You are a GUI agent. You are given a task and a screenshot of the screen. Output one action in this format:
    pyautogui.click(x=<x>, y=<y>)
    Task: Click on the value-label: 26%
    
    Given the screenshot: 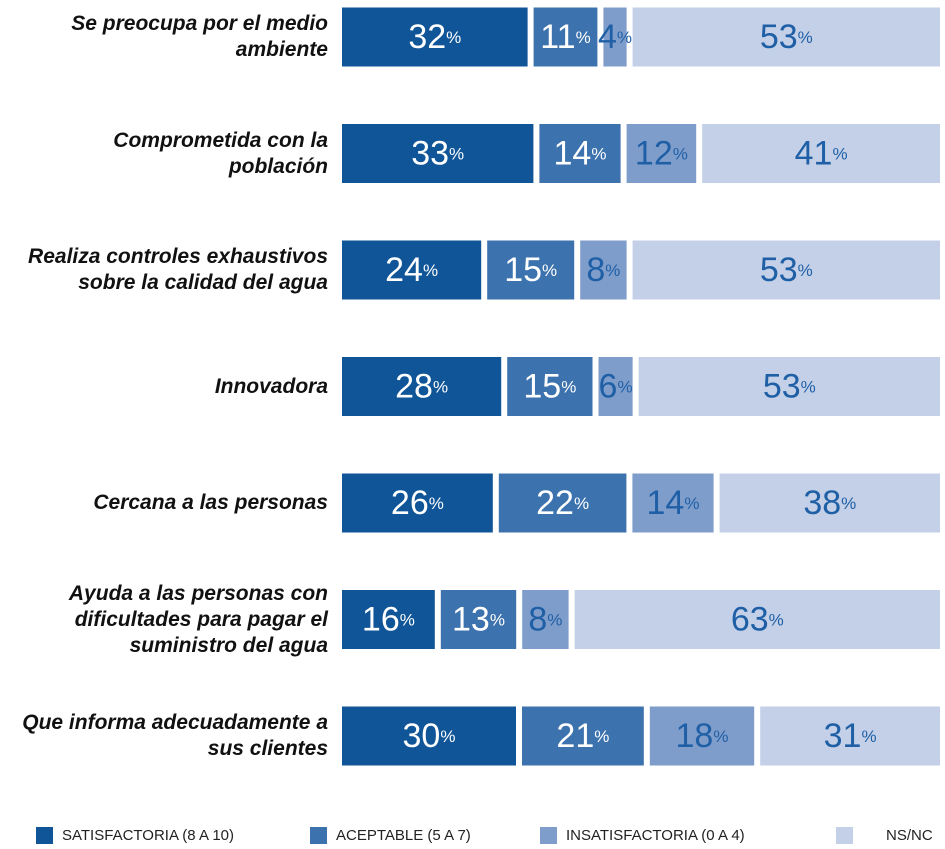 What is the action you would take?
    pyautogui.click(x=417, y=503)
    